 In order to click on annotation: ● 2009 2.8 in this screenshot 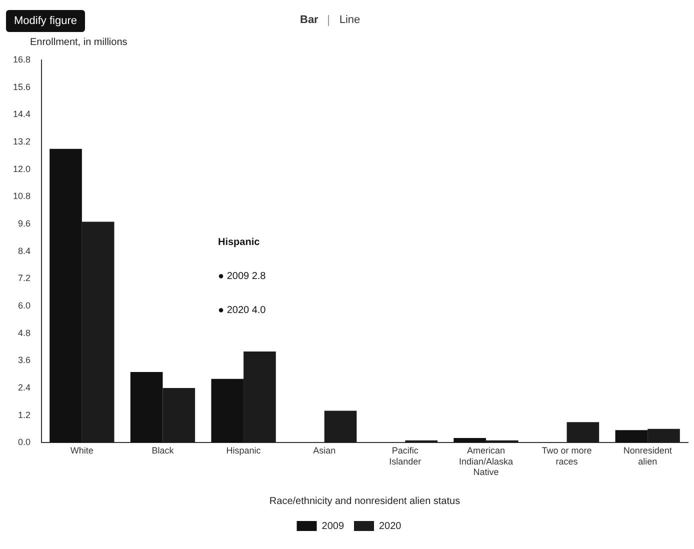, I will do `click(242, 277)`.